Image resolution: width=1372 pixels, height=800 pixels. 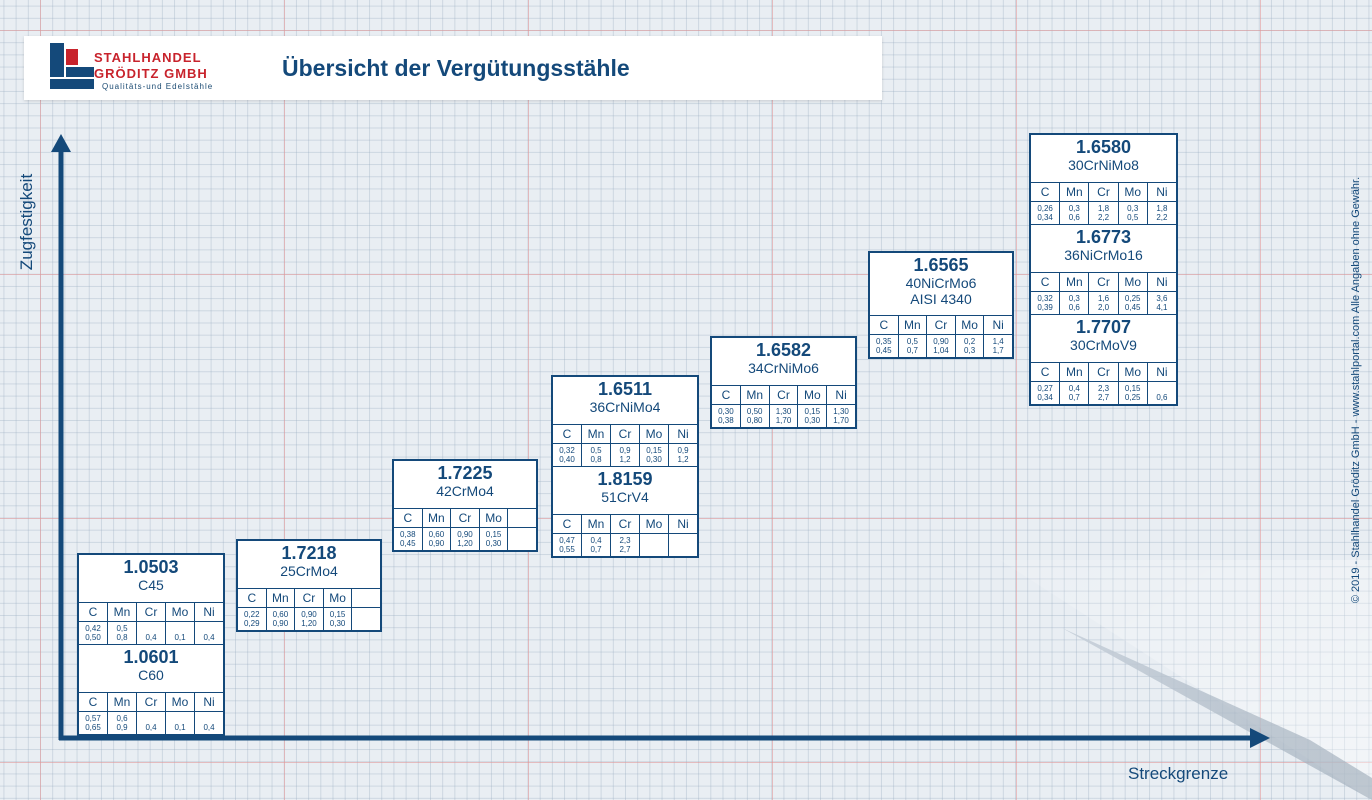 What do you see at coordinates (1045, 393) in the screenshot?
I see `element-value-cell: 0,27 0,34` at bounding box center [1045, 393].